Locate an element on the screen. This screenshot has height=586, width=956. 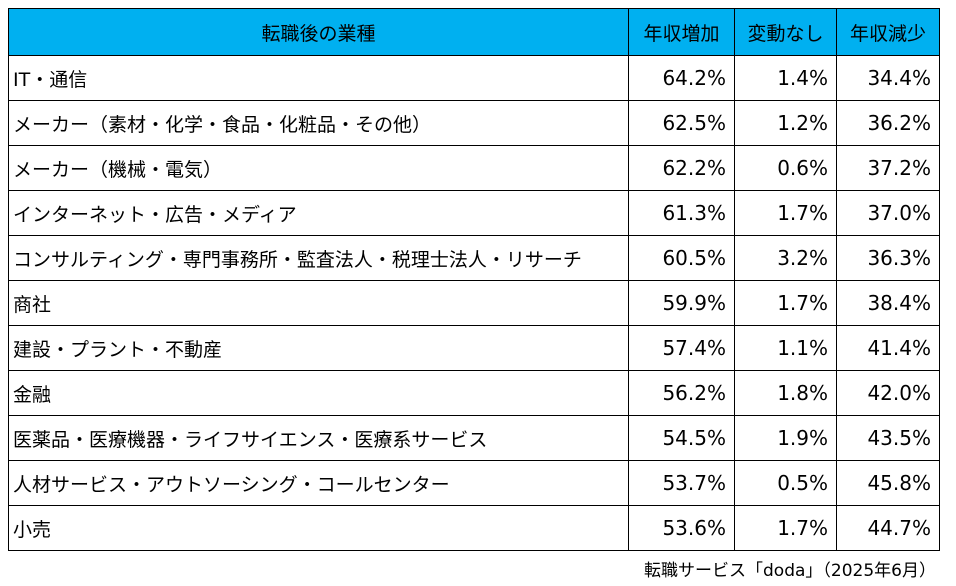
decrease-cell: 34.4% is located at coordinates (888, 78).